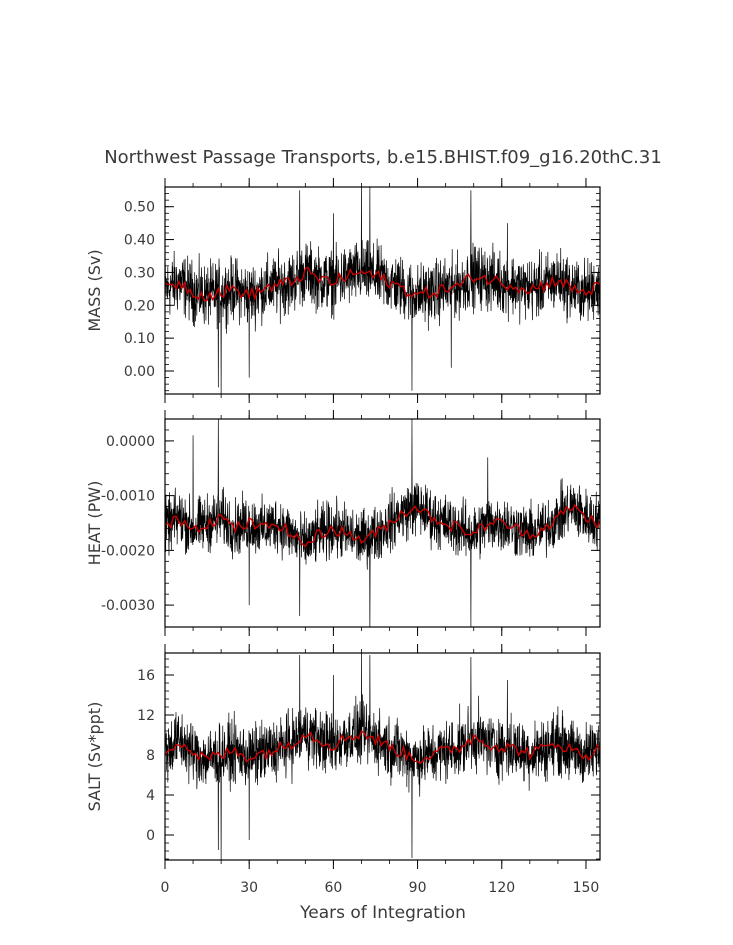  What do you see at coordinates (146, 716) in the screenshot?
I see `panel-2-ytick-label: 12` at bounding box center [146, 716].